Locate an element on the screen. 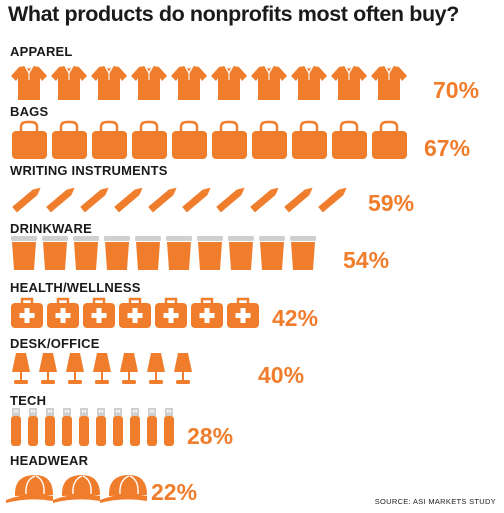  value-label-tech: 28% is located at coordinates (210, 436).